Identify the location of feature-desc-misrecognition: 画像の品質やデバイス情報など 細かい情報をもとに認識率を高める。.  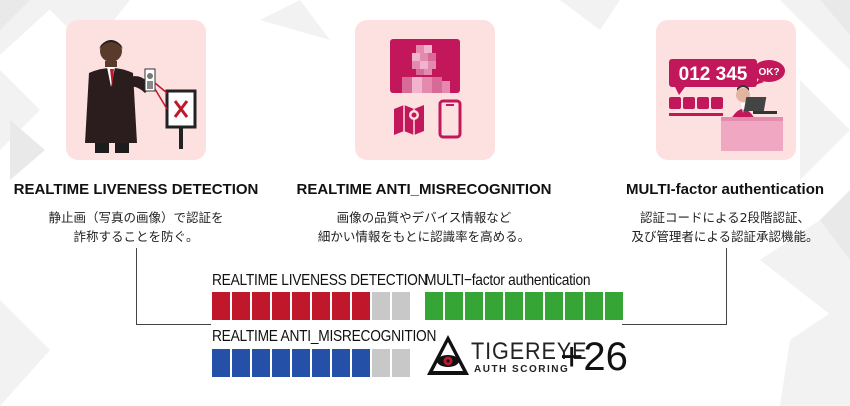
(424, 227).